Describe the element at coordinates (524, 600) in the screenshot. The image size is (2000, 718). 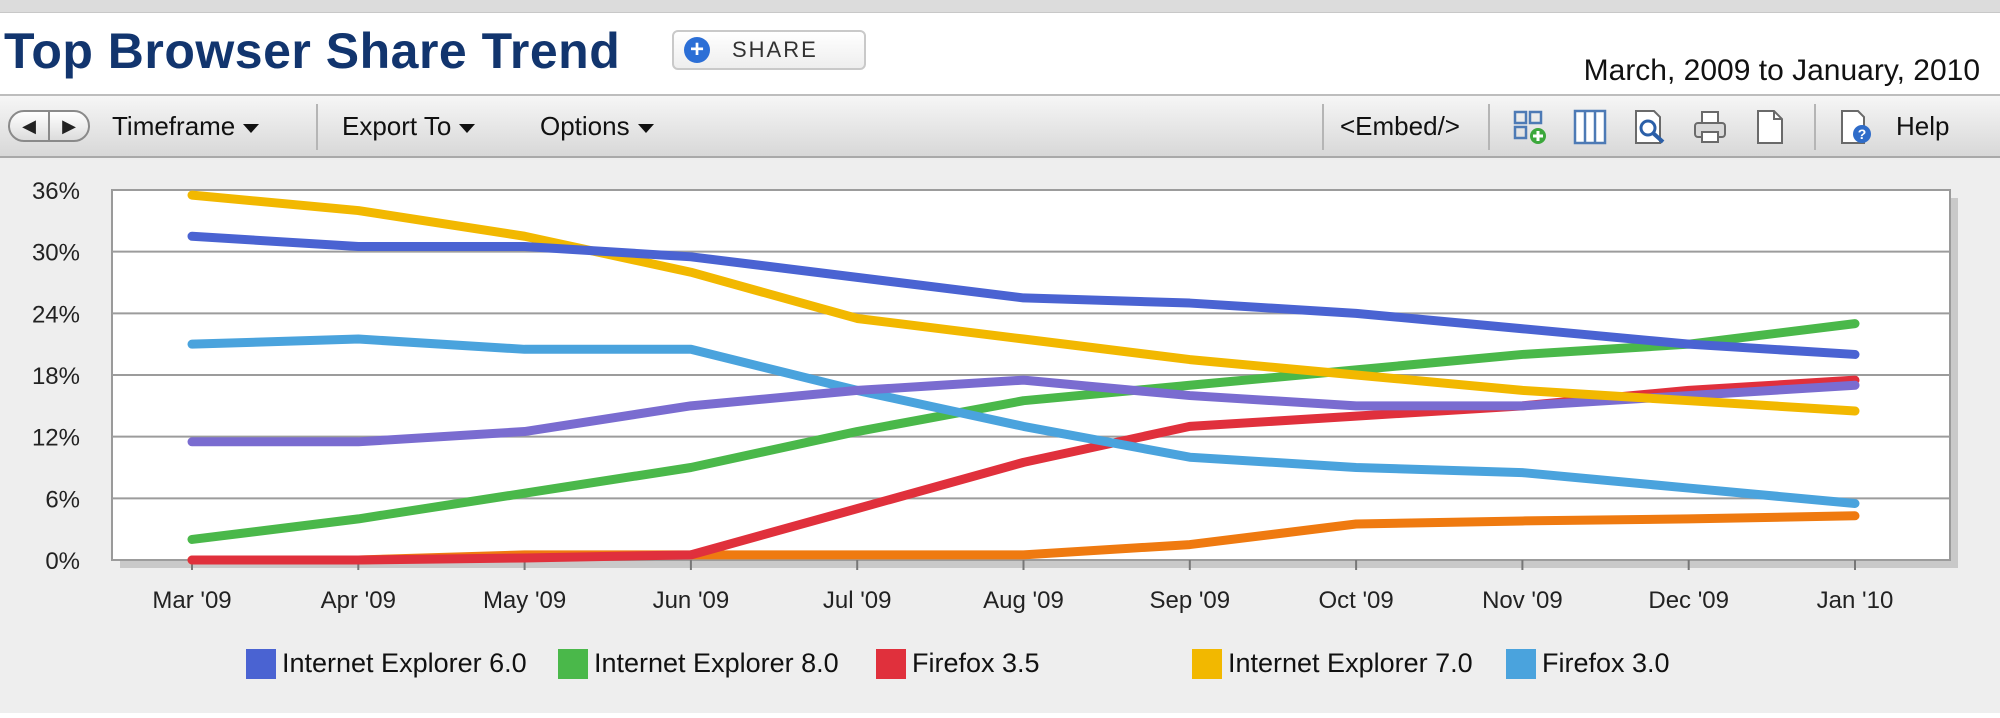
I see `x-tick-label: May '09` at that location.